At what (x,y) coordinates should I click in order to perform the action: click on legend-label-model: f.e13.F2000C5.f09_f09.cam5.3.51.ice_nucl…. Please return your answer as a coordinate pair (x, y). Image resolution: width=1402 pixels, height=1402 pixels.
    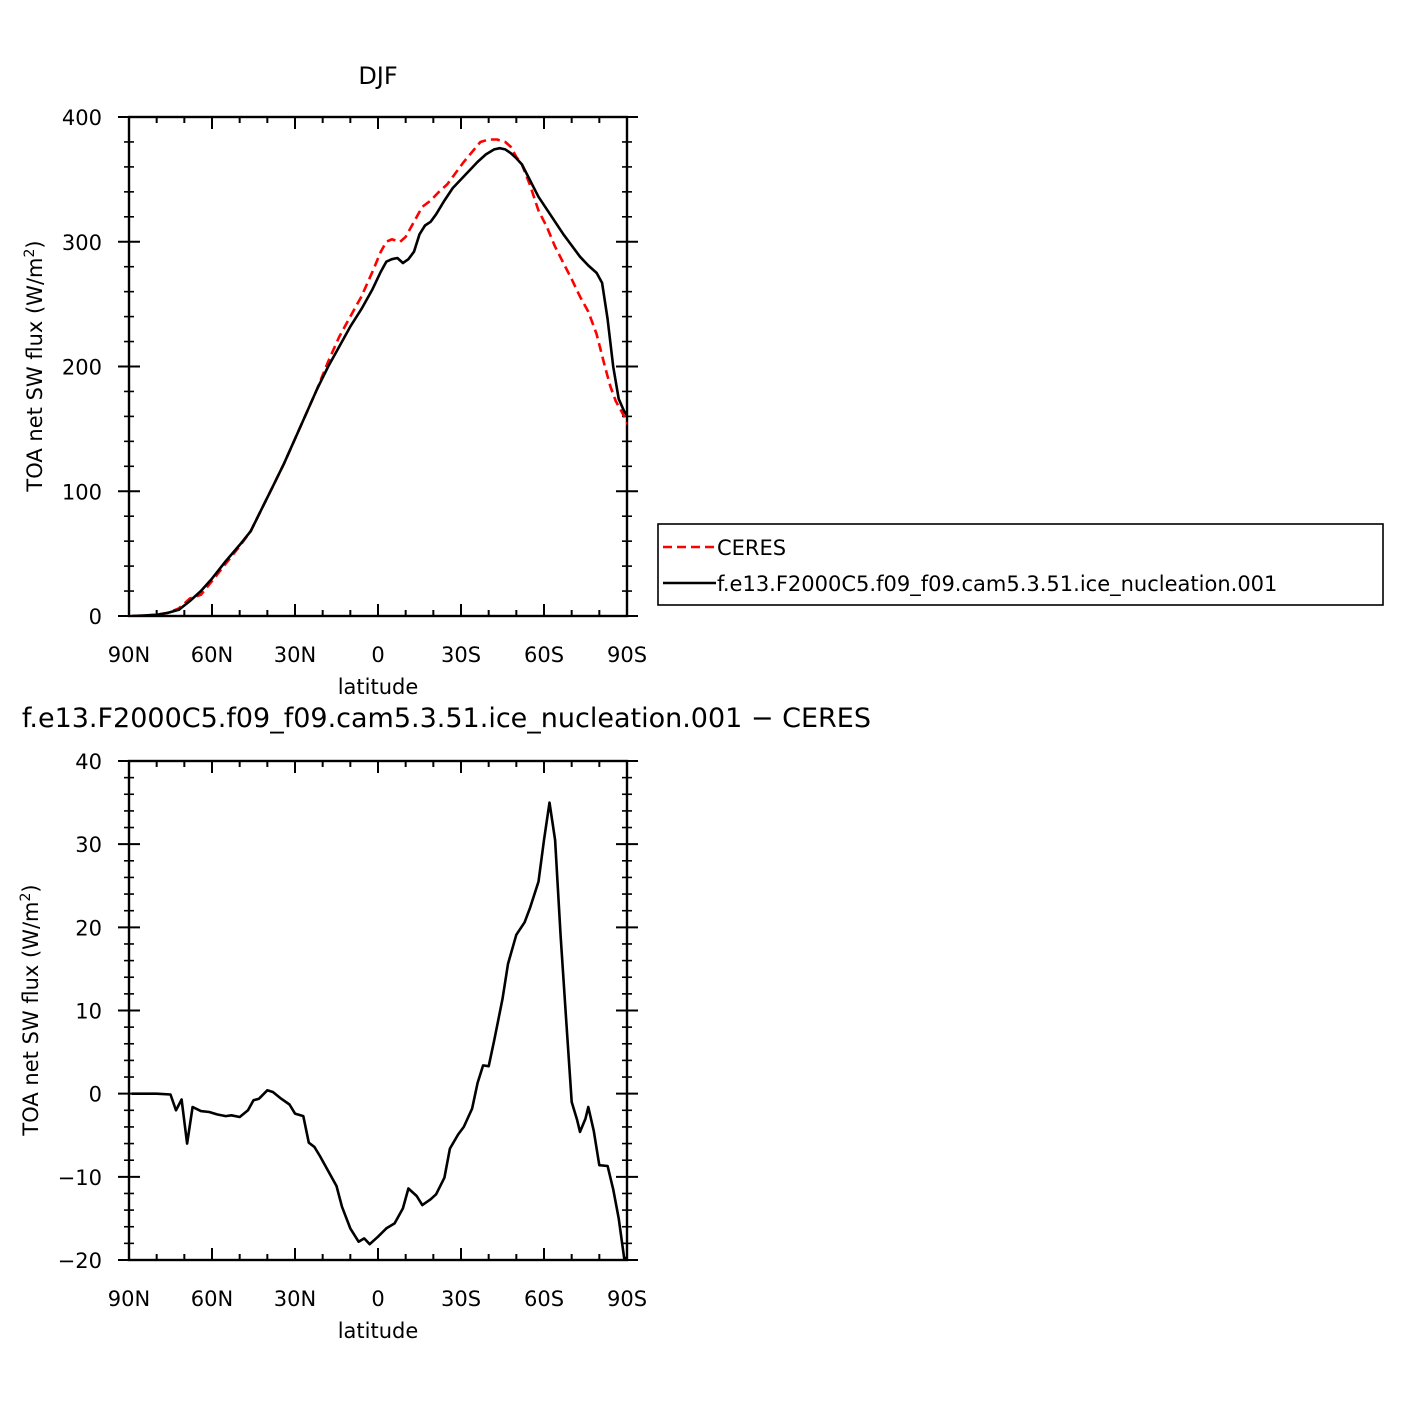
    Looking at the image, I should click on (997, 584).